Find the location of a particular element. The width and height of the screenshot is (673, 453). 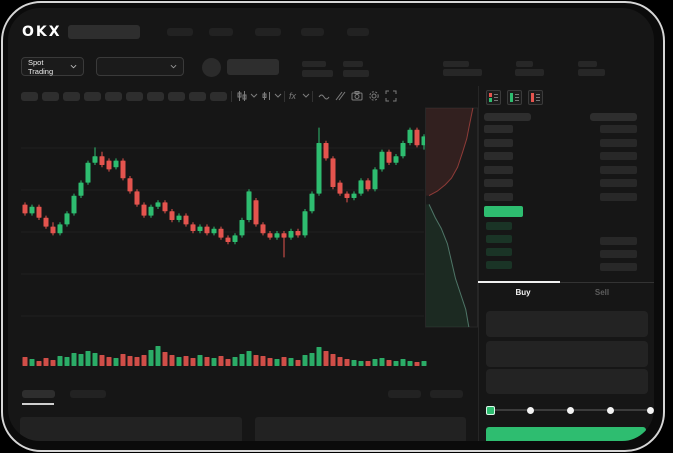

candle-style-icon is located at coordinates (267, 96).